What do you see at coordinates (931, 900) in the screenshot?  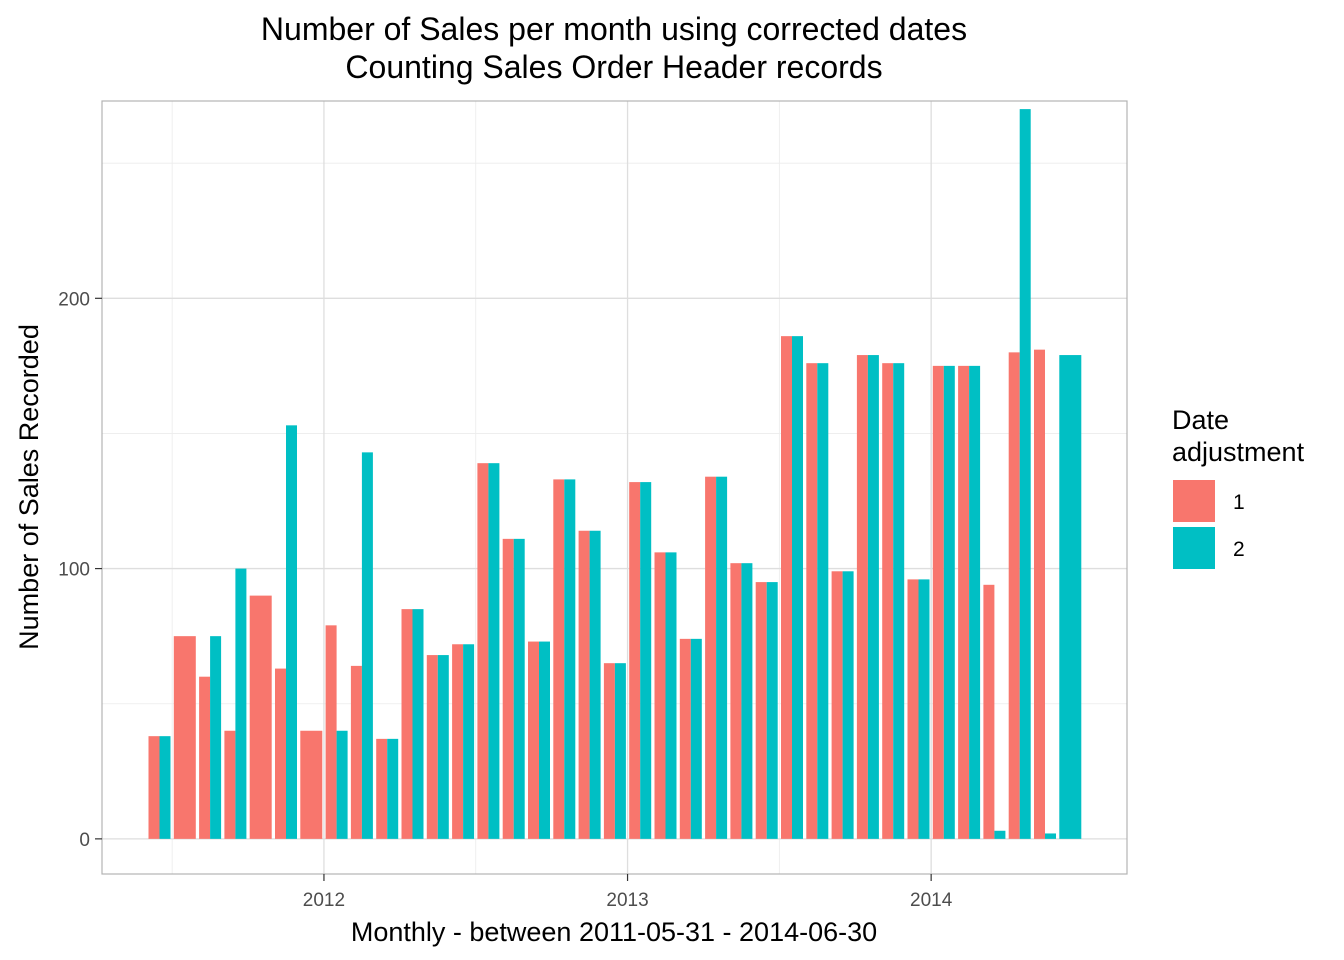 I see `x-tick-label: 2014` at bounding box center [931, 900].